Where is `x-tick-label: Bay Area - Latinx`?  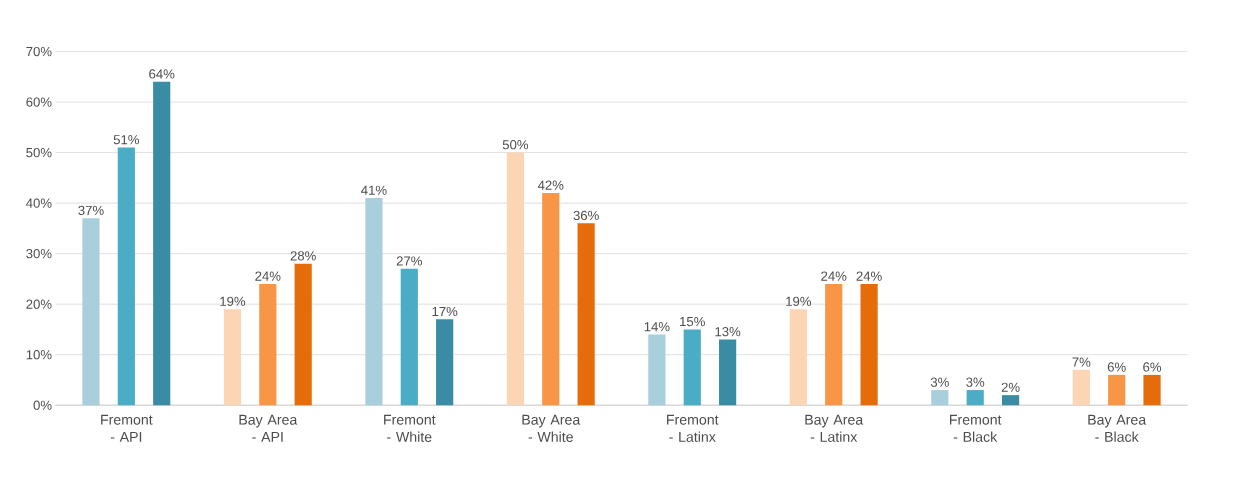 x-tick-label: Bay Area - Latinx is located at coordinates (834, 428).